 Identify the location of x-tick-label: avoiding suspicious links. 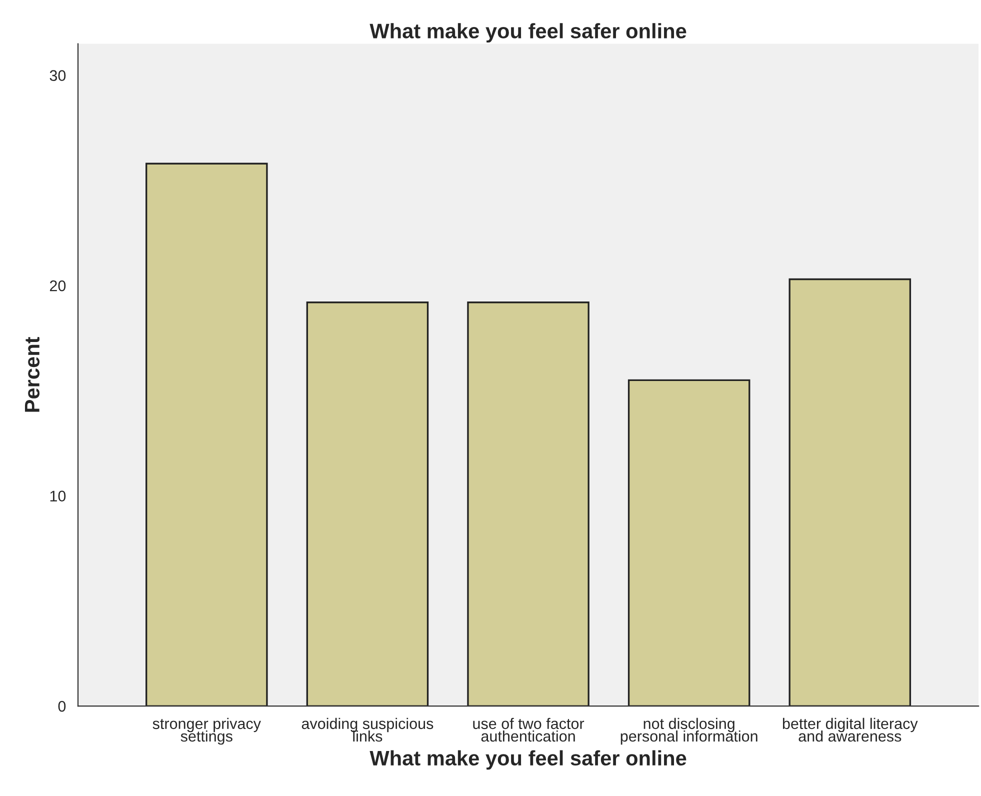
(368, 730).